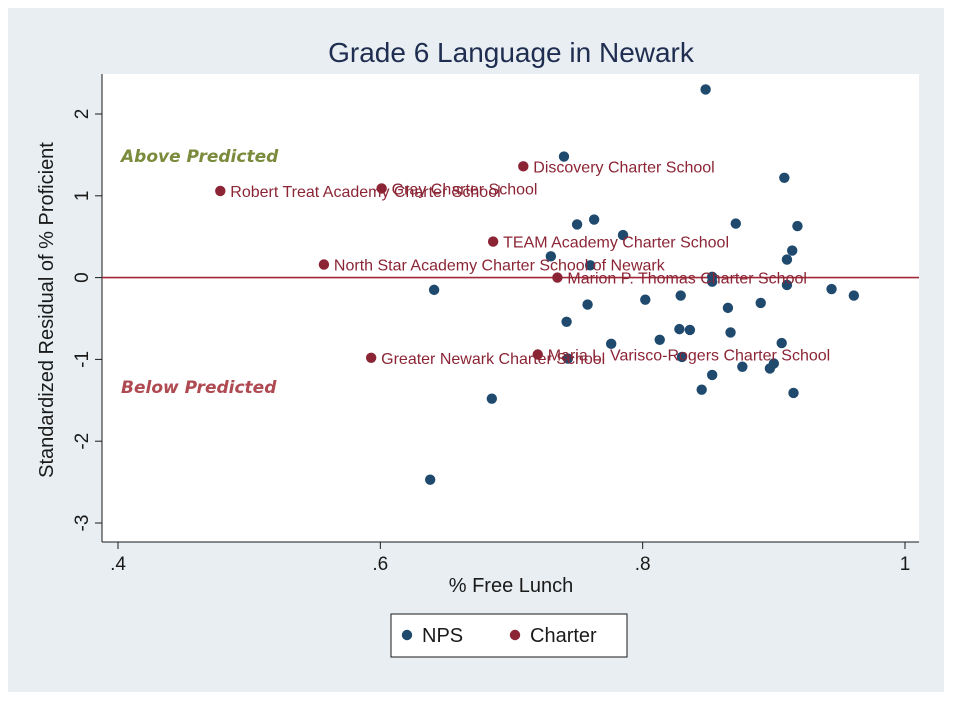  Describe the element at coordinates (493, 359) in the screenshot. I see `charter-point-label: Greater Newark Charter School` at that location.